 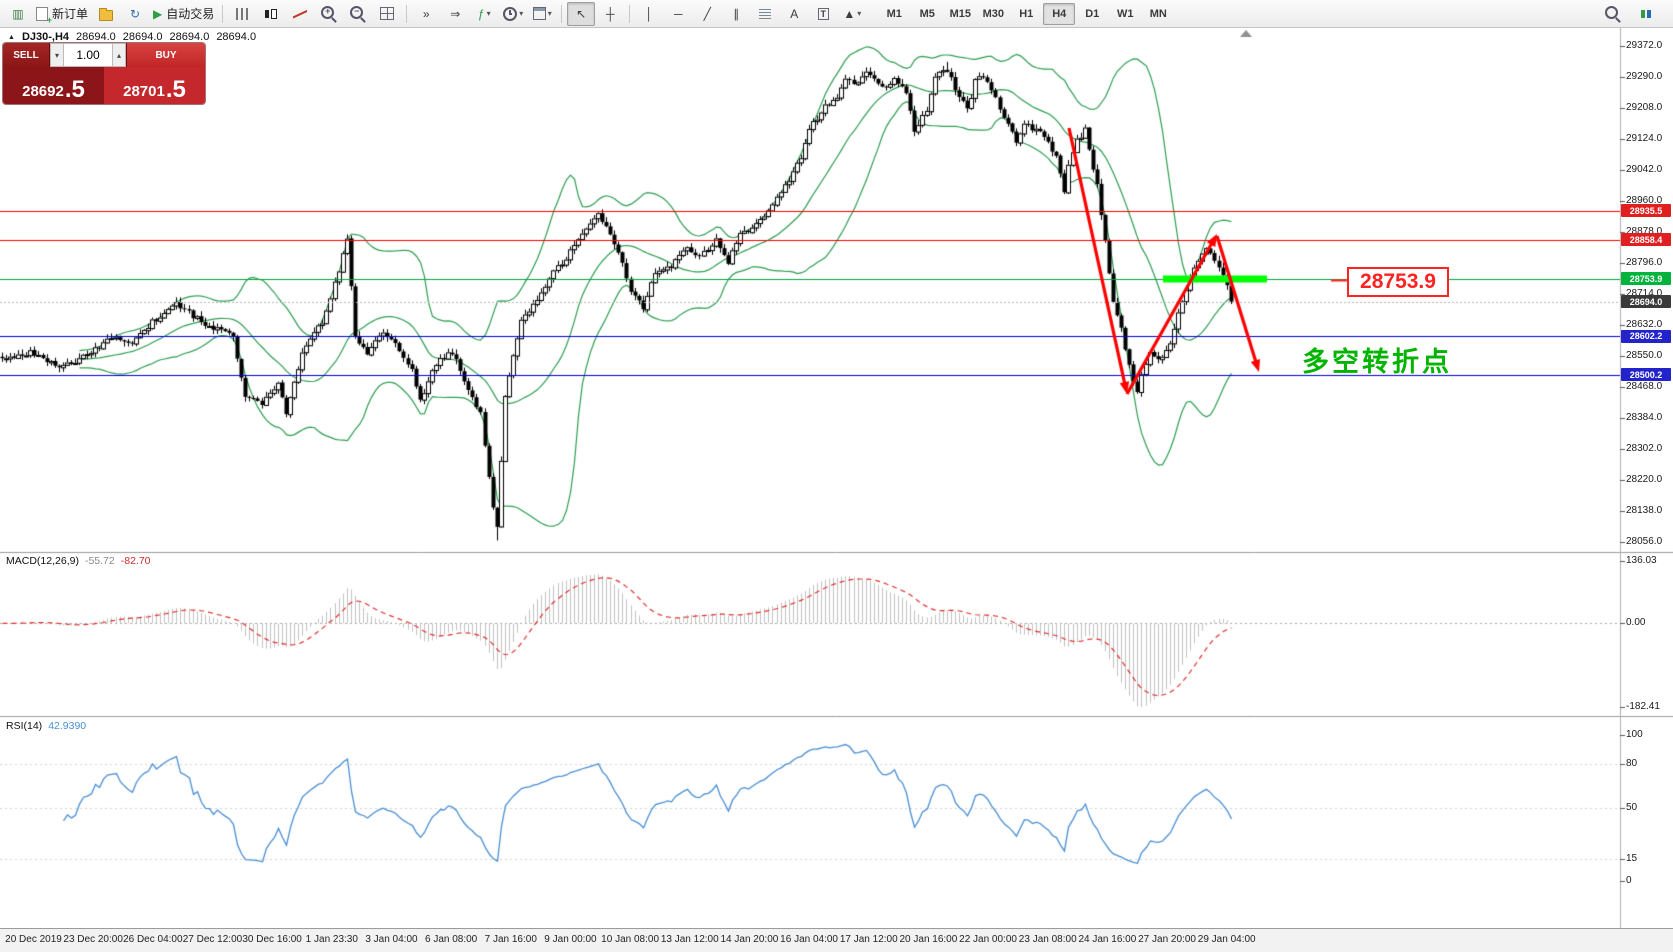 I want to click on macd-indicator-label: MACD(12,26,9) -55.72 -82.70, so click(x=78, y=561).